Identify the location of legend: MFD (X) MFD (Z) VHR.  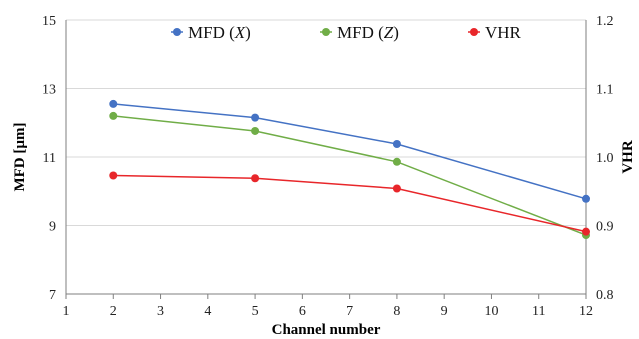
(346, 32).